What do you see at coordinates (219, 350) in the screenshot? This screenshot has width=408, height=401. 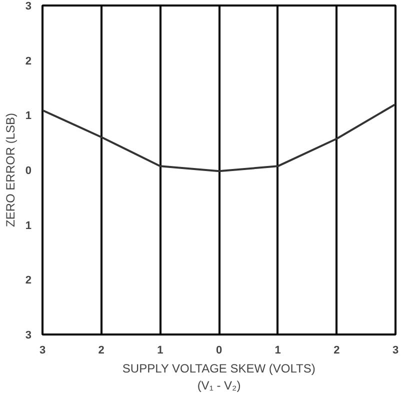 I see `x-tick-label: 0` at bounding box center [219, 350].